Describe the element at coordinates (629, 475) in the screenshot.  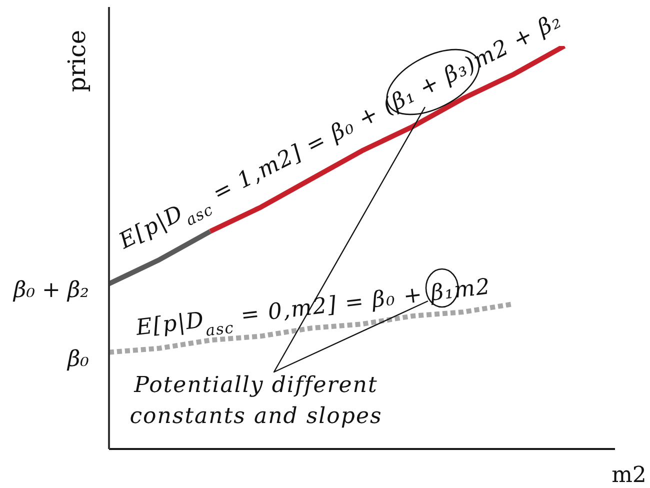
I see `x-axis-title: m2` at that location.